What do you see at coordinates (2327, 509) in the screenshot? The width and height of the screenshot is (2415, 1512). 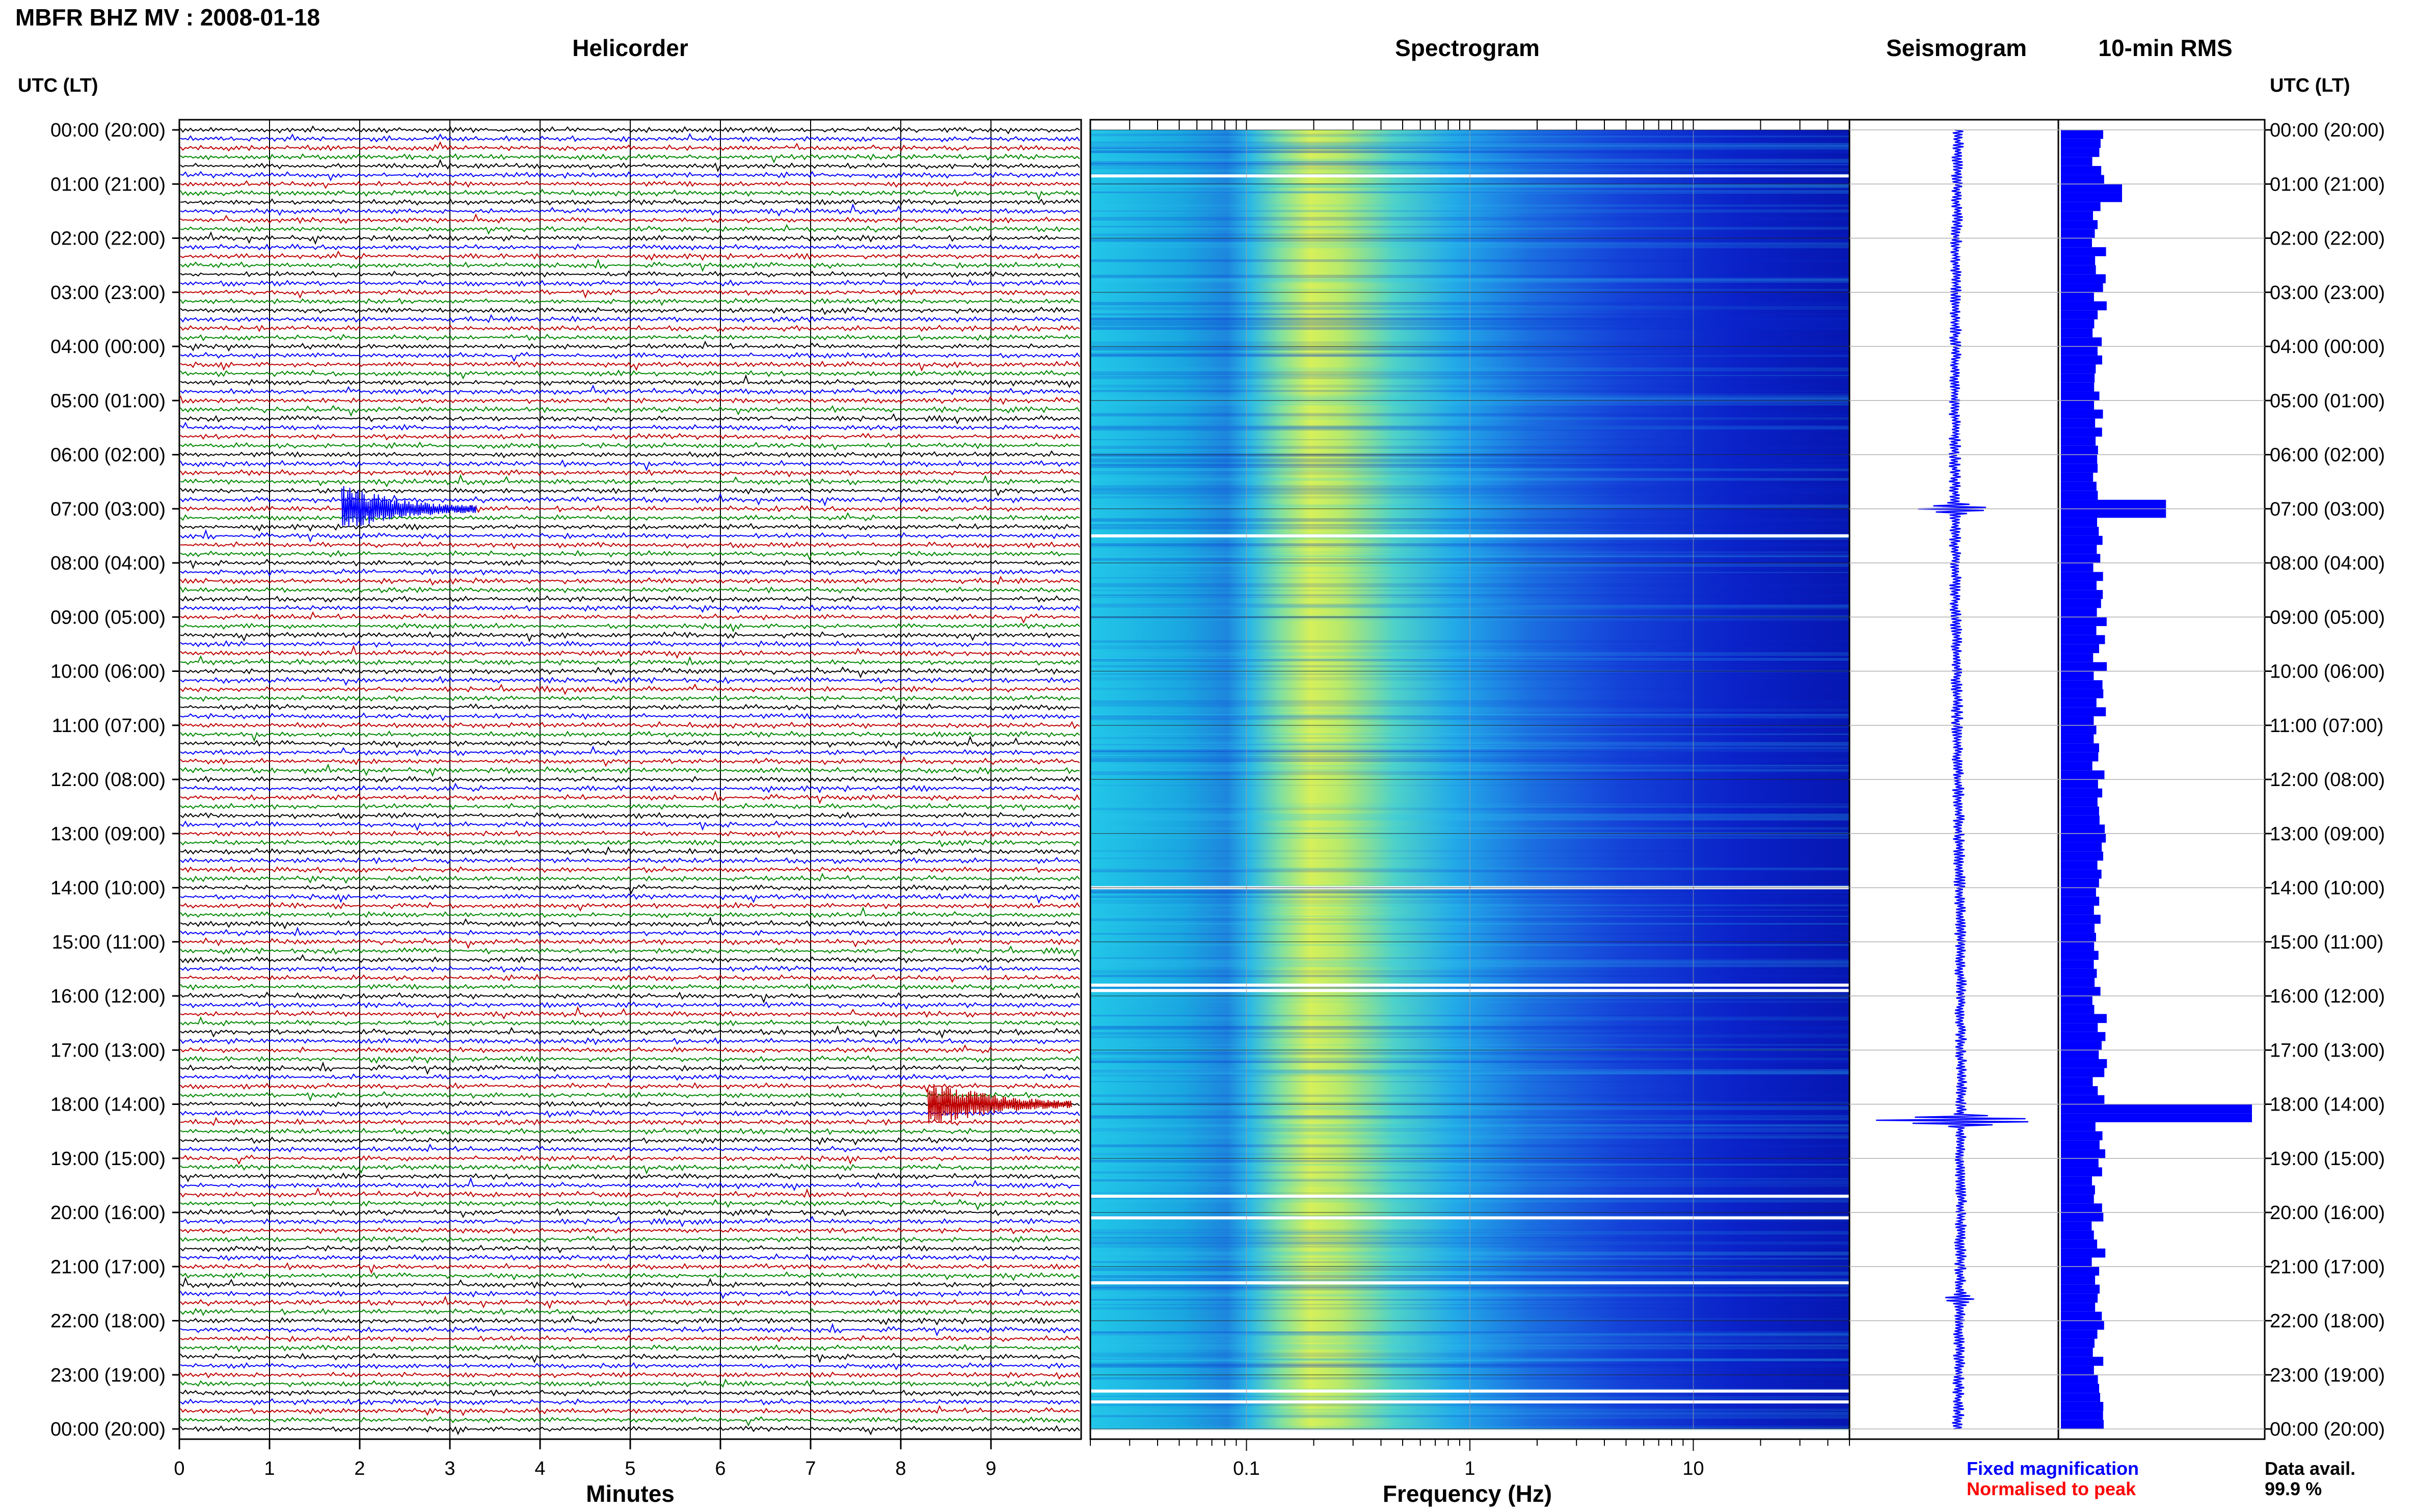 I see `time-label-right: 07:00 (03:00)` at bounding box center [2327, 509].